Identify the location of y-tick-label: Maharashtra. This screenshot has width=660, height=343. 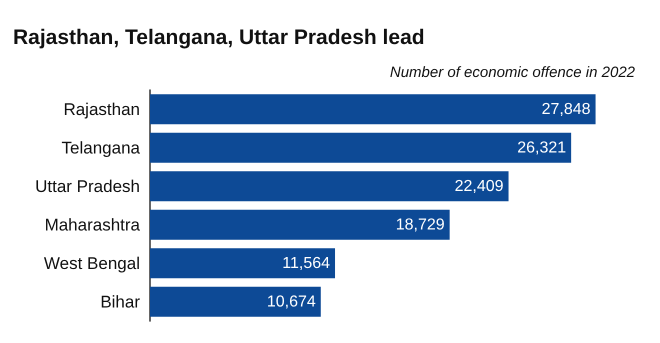
(92, 224).